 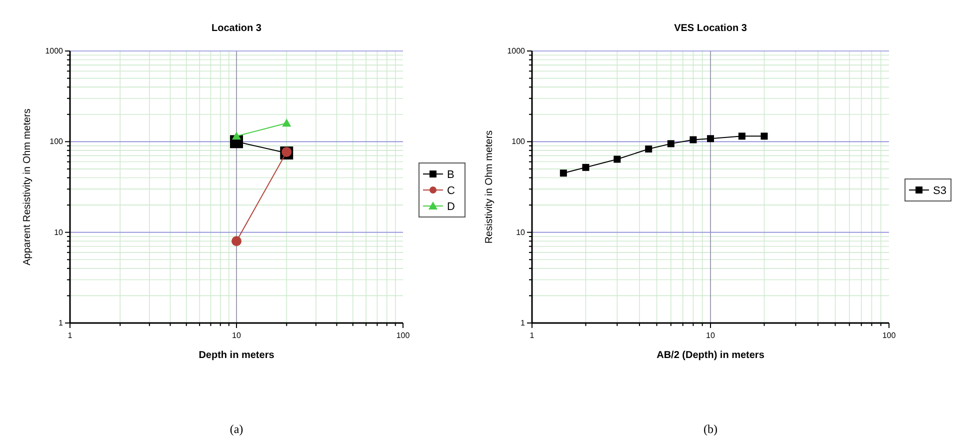 What do you see at coordinates (451, 190) in the screenshot?
I see `legend-label: C` at bounding box center [451, 190].